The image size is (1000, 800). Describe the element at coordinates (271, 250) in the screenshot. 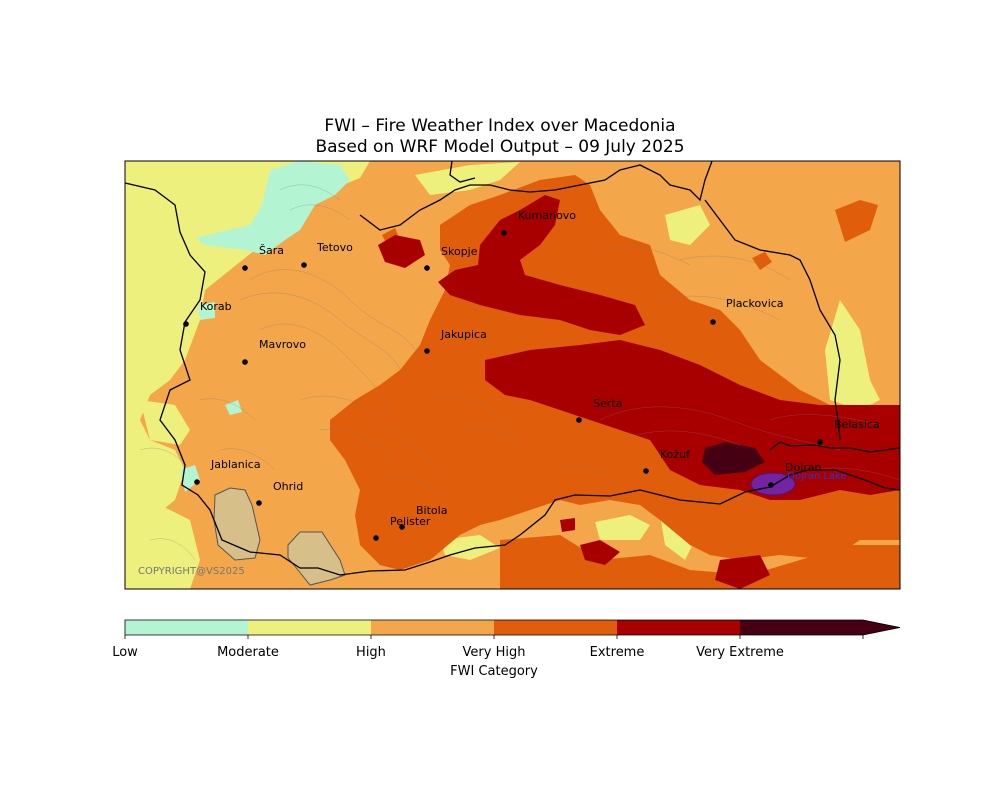

I see `city-label-sara: Šara` at that location.